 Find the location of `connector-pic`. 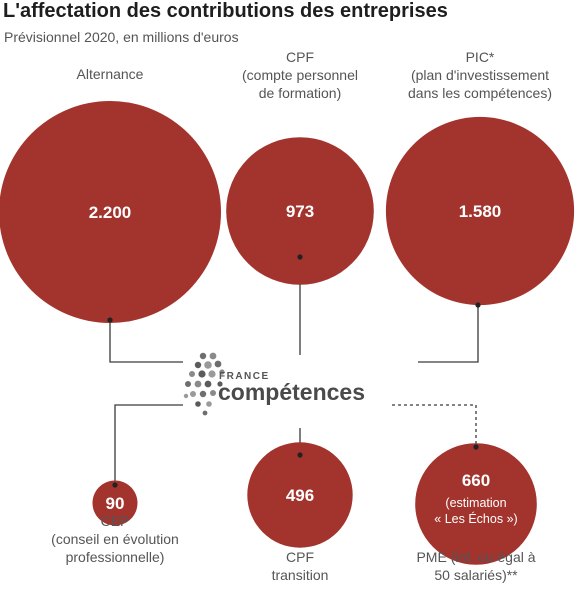

connector-pic is located at coordinates (448, 334).